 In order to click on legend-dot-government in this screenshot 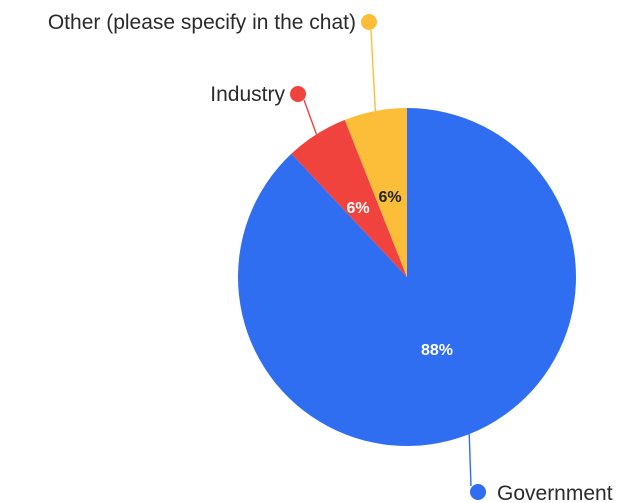, I will do `click(478, 492)`.